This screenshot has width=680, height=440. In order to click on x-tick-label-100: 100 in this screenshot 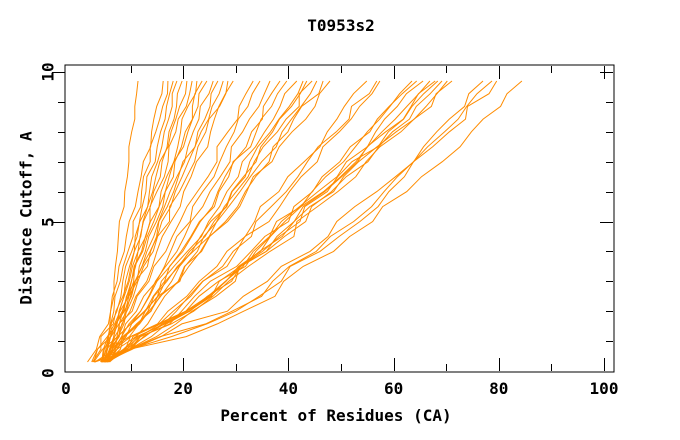, I will do `click(604, 388)`.